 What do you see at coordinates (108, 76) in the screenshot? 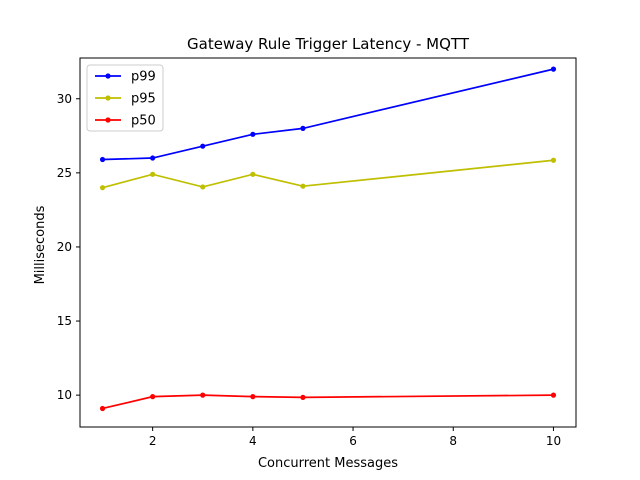
I see `legend-marker-p99` at bounding box center [108, 76].